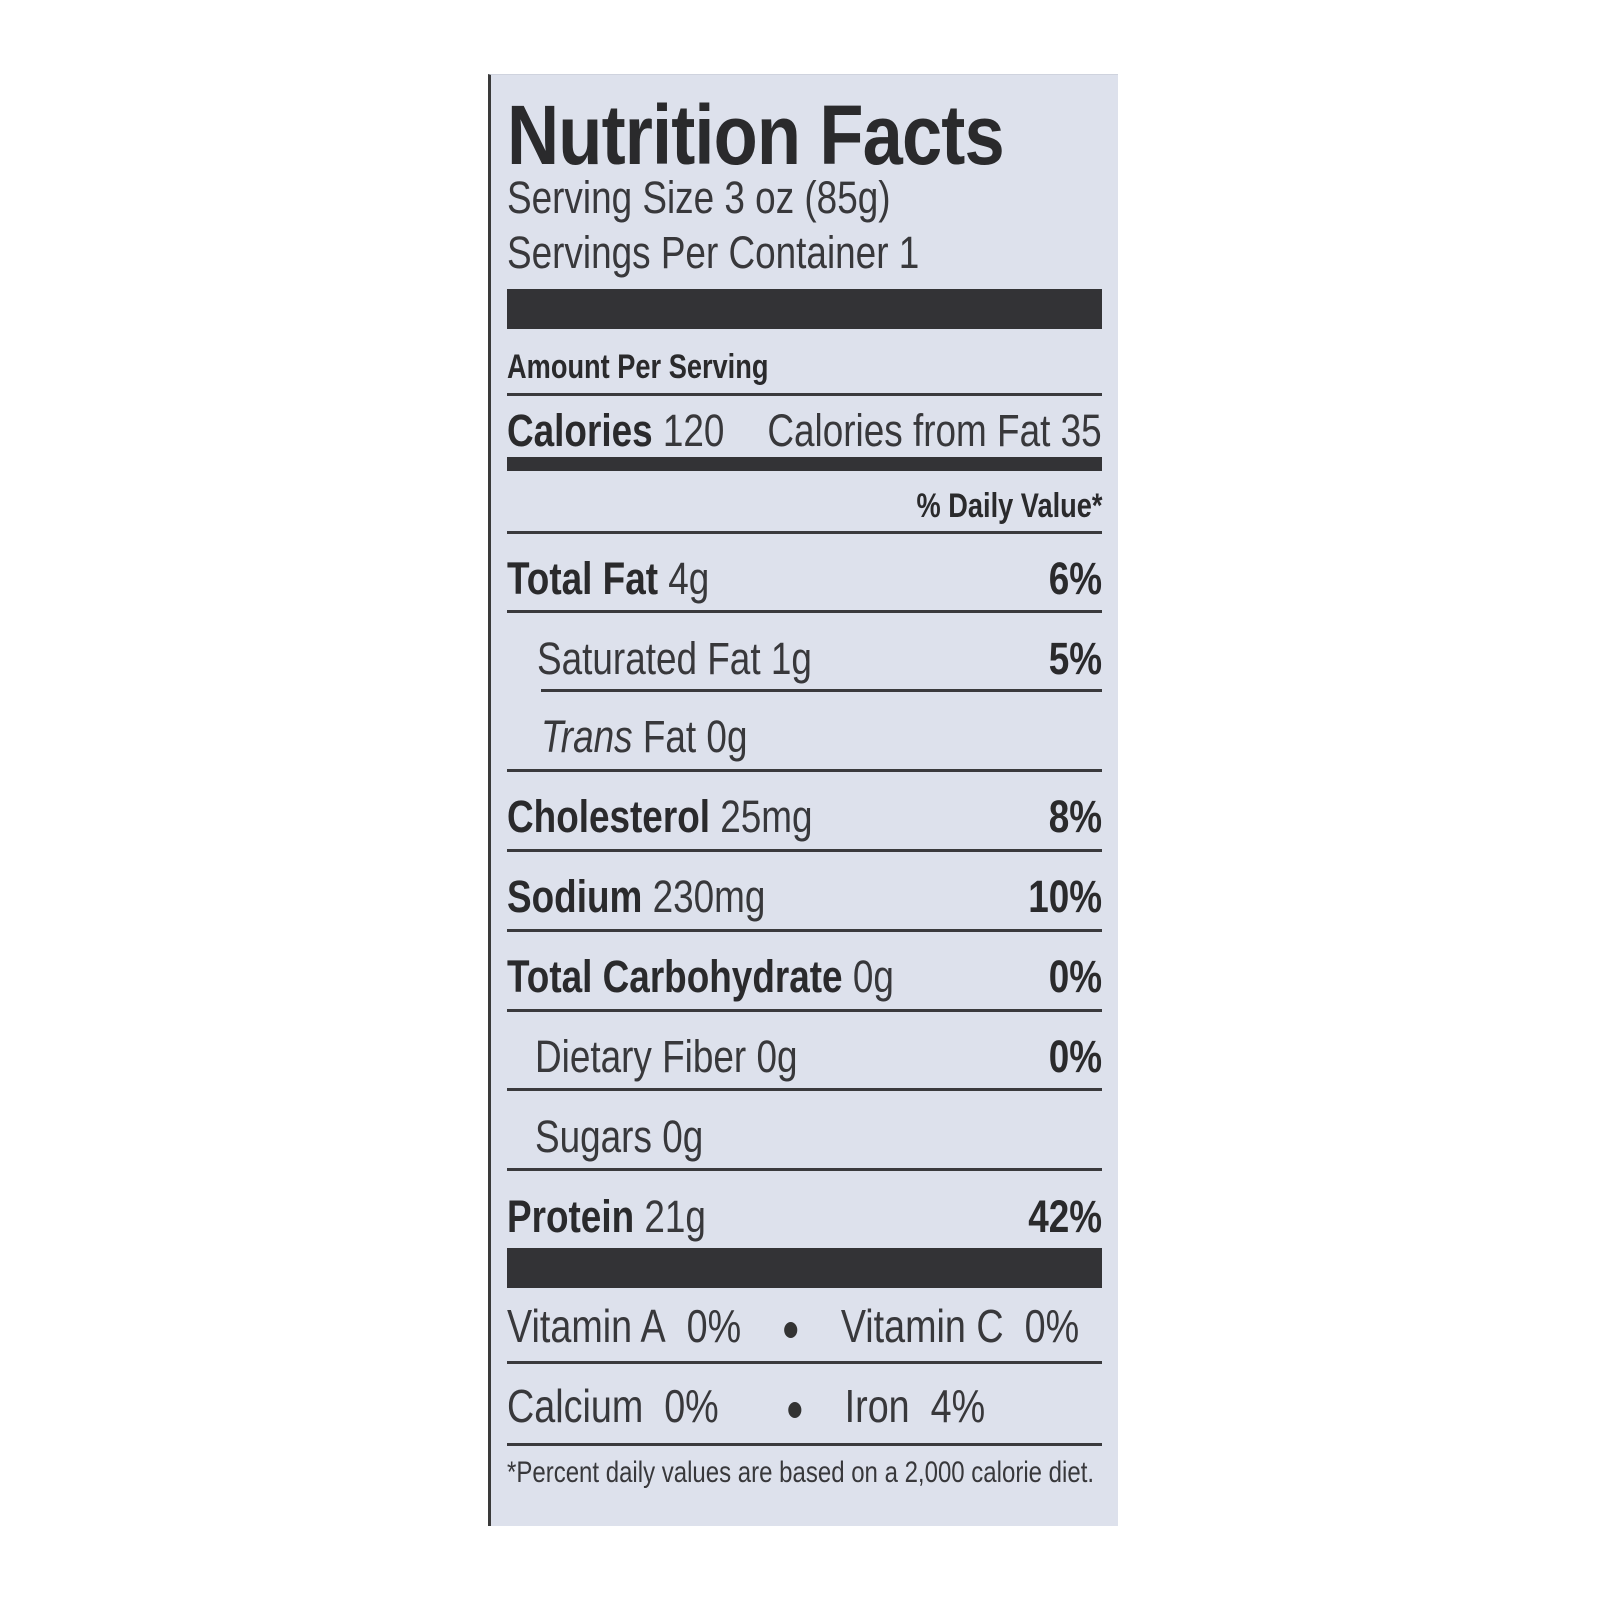  Describe the element at coordinates (804, 578) in the screenshot. I see `nutrient-row-total-fat: Total Fat 4g 6%` at that location.